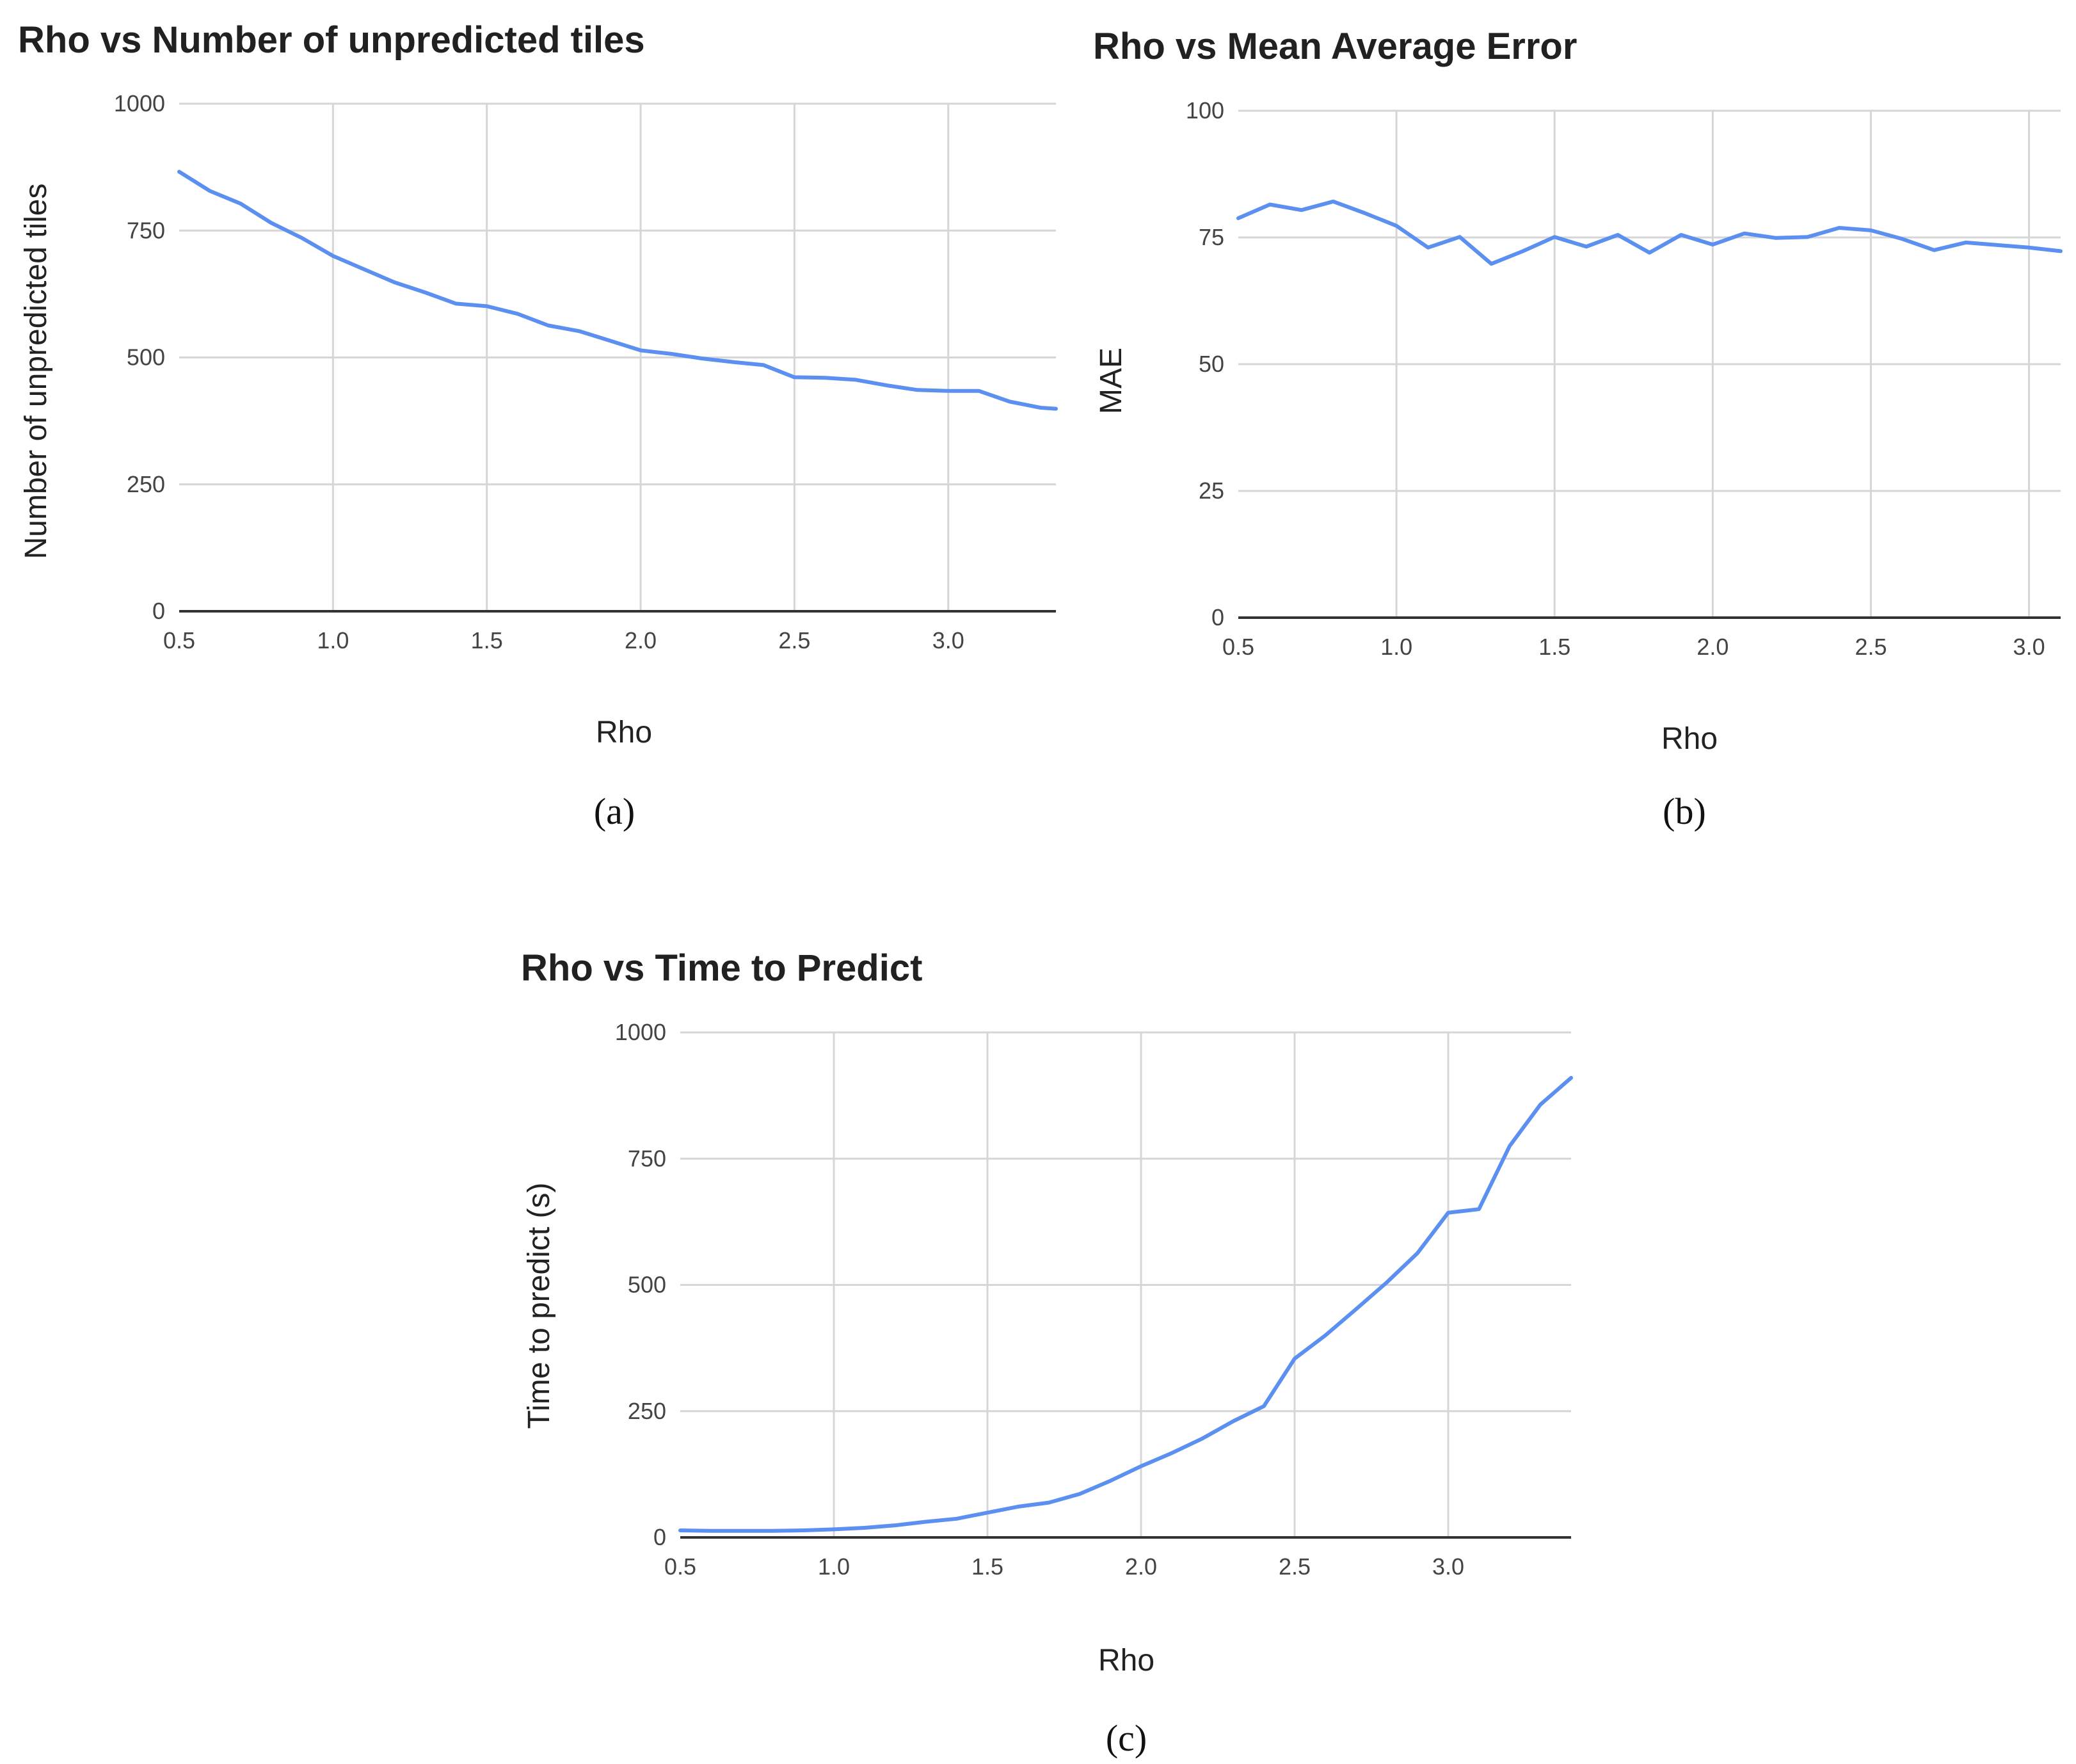 Image resolution: width=2076 pixels, height=1764 pixels. I want to click on y-tick-label: 25, so click(1211, 490).